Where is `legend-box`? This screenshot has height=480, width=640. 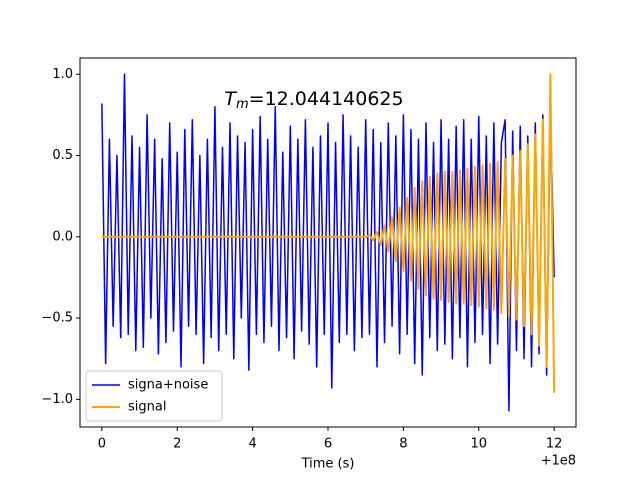 legend-box is located at coordinates (154, 396).